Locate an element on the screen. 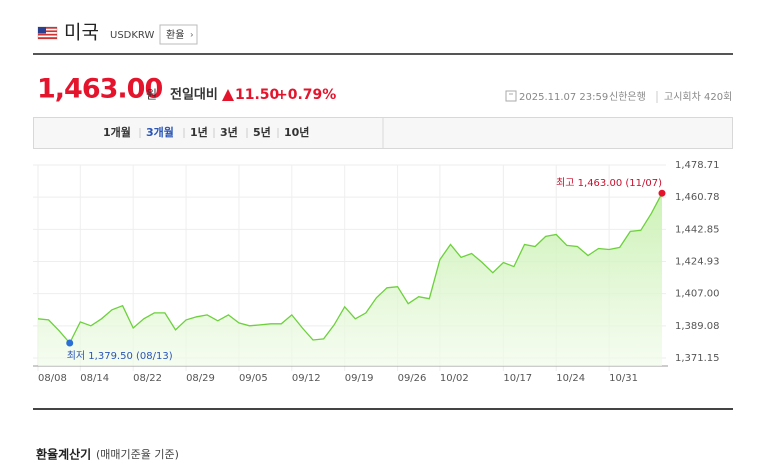 The image size is (762, 467). max-label: 최고 1,463.00 (11/07) is located at coordinates (609, 183).